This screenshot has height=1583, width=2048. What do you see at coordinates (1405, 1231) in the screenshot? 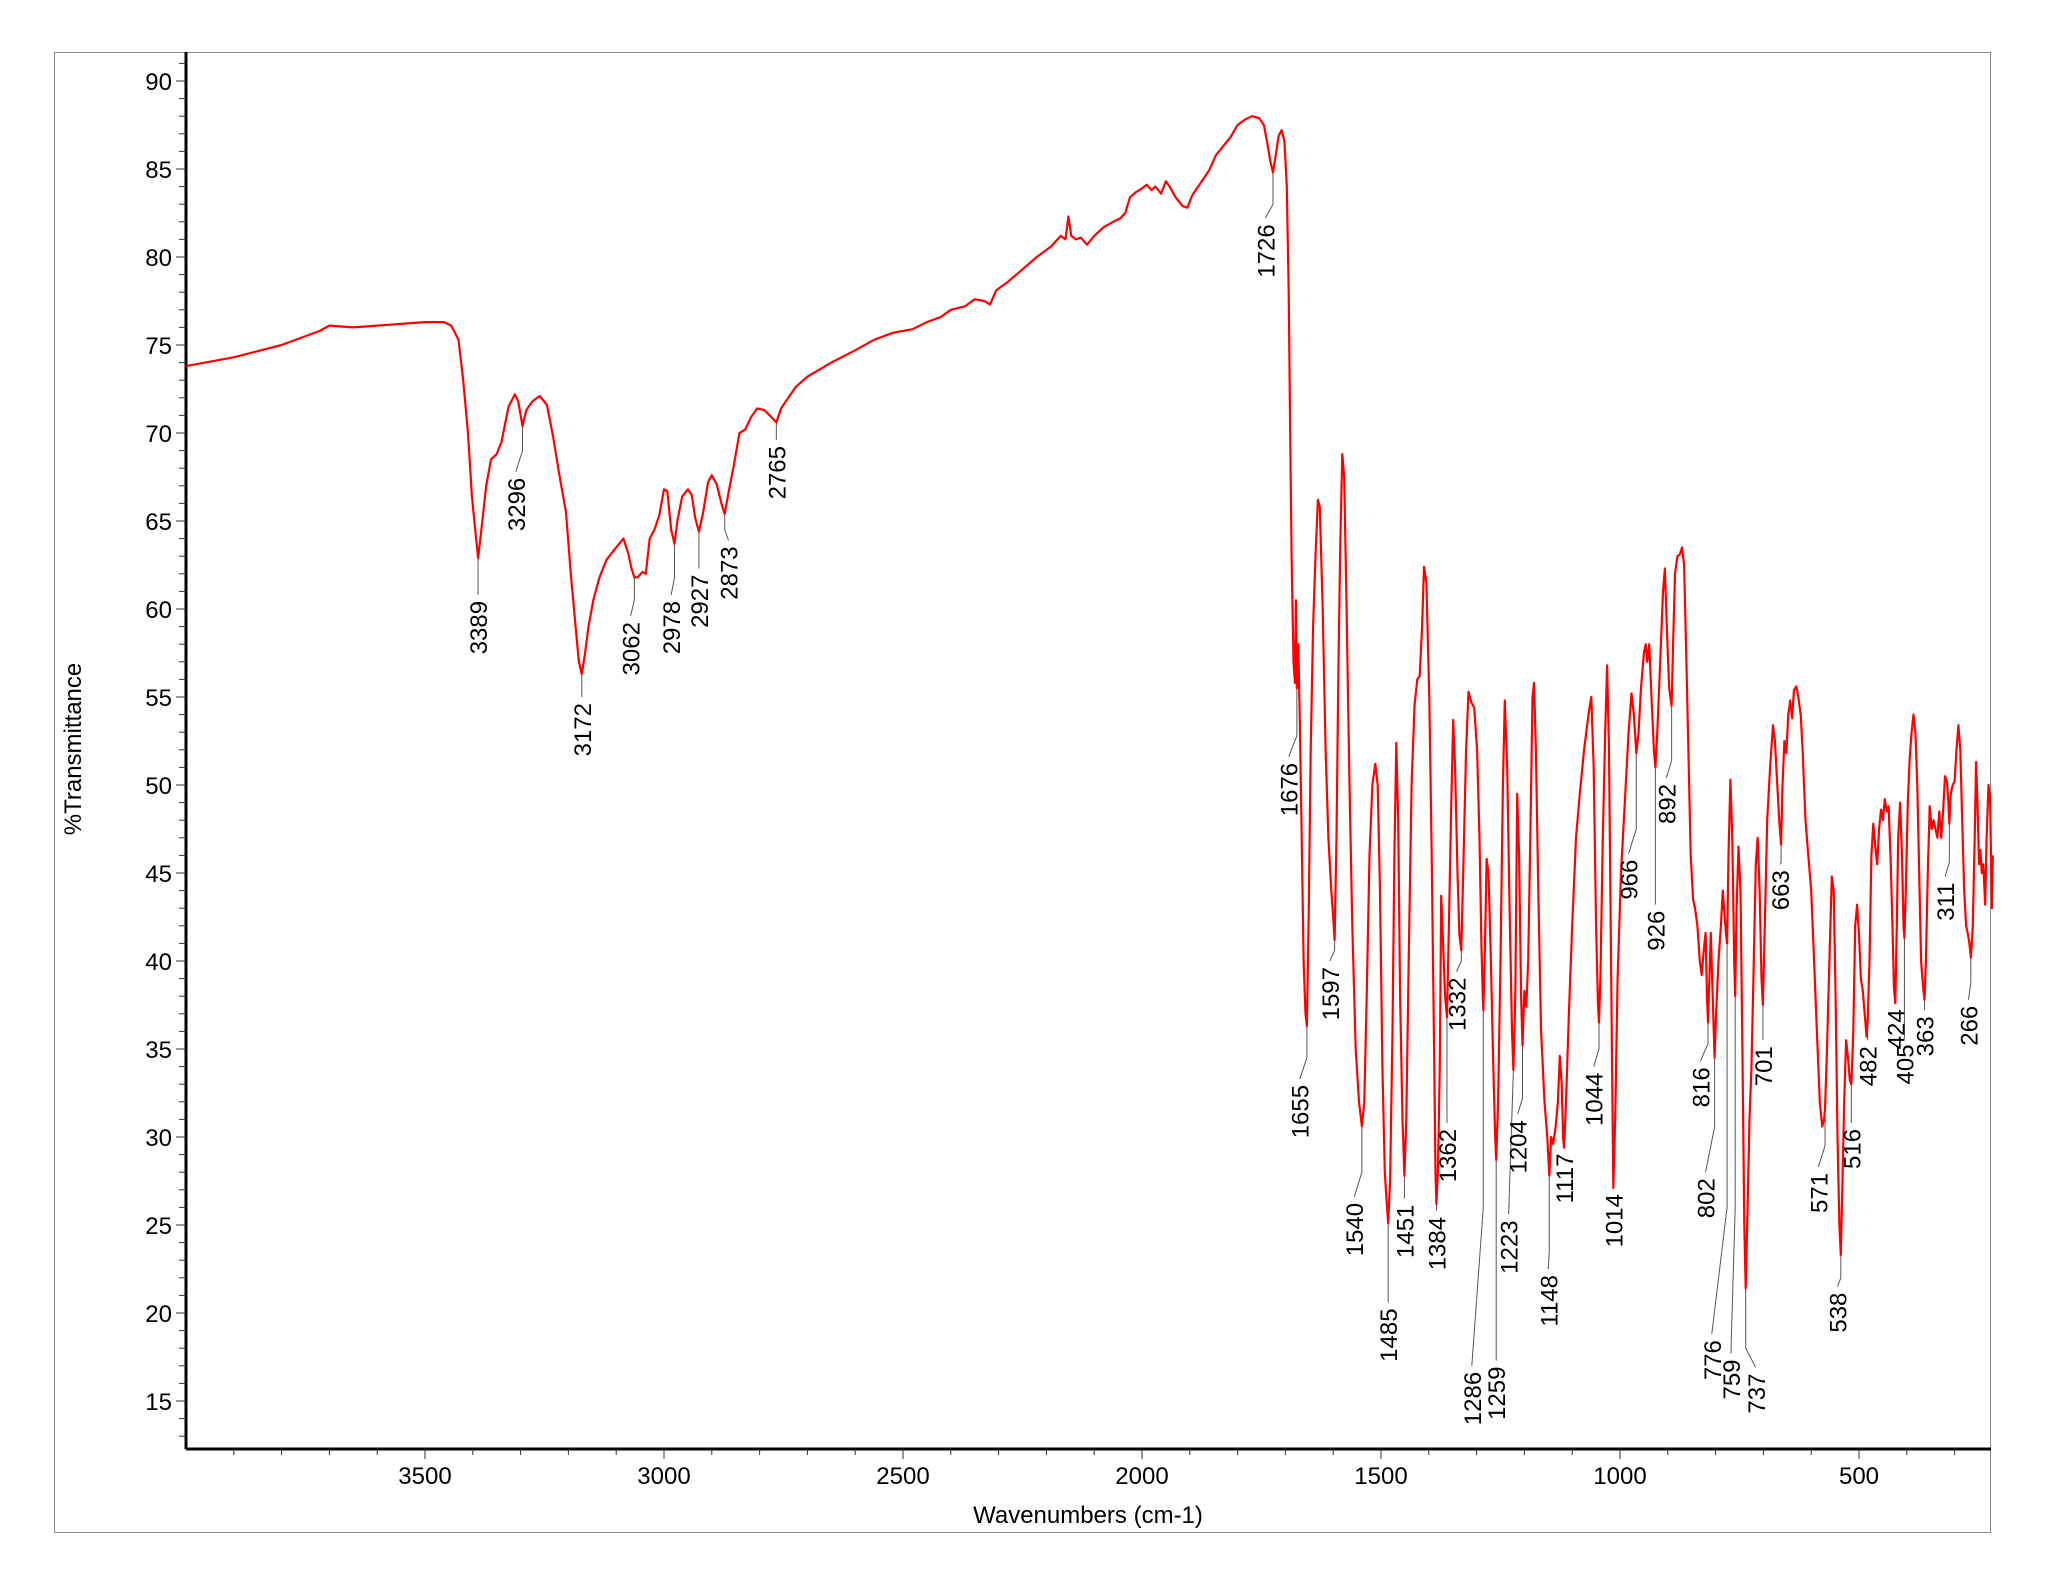
I see `peak-label: 1451` at bounding box center [1405, 1231].